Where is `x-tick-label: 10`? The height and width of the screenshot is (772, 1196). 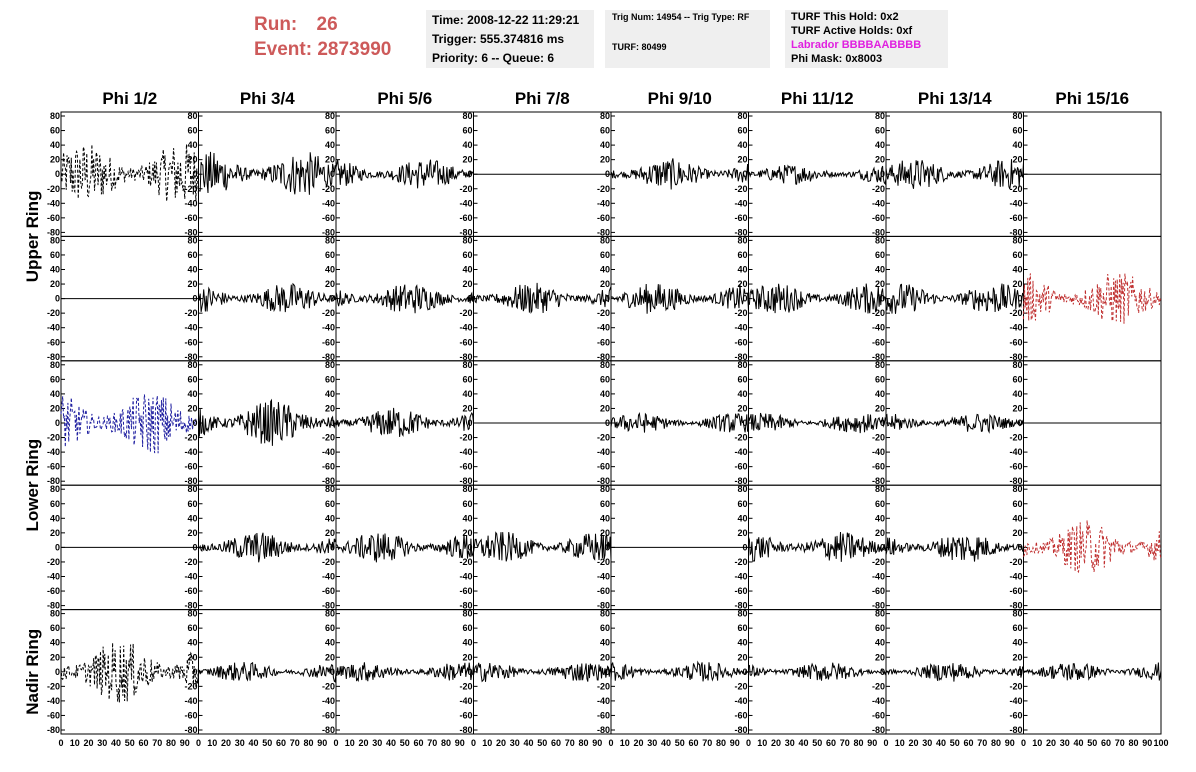 x-tick-label: 10 is located at coordinates (487, 743).